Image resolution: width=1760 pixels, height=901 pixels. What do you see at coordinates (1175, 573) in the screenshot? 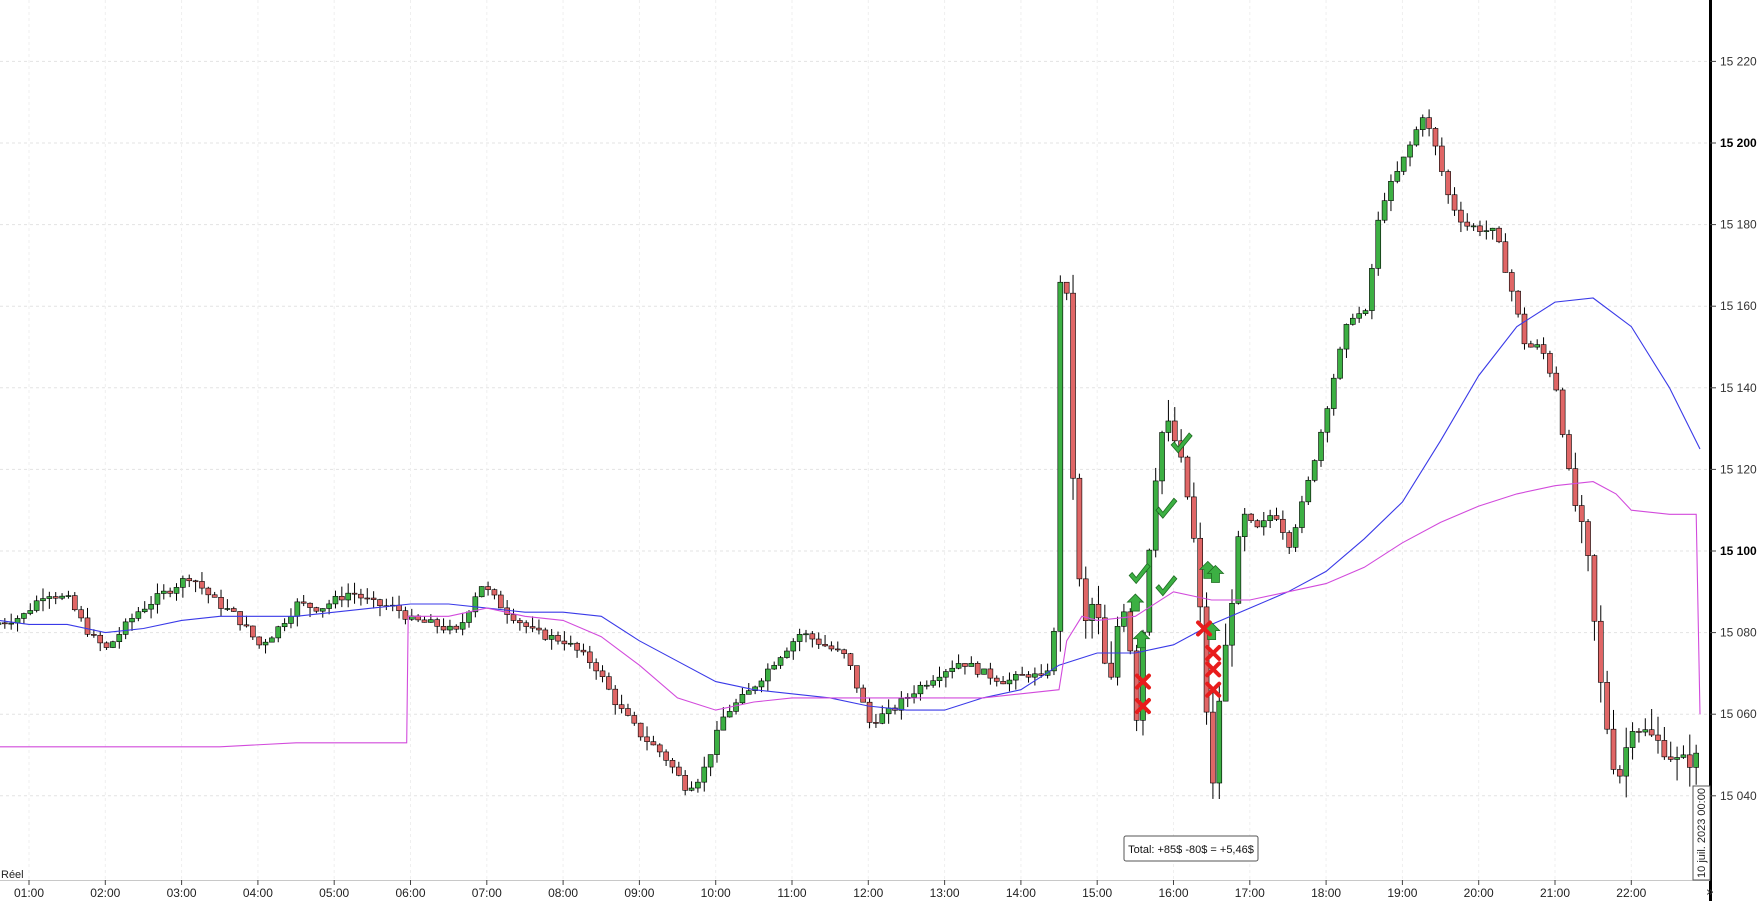
I see `trade-markers` at bounding box center [1175, 573].